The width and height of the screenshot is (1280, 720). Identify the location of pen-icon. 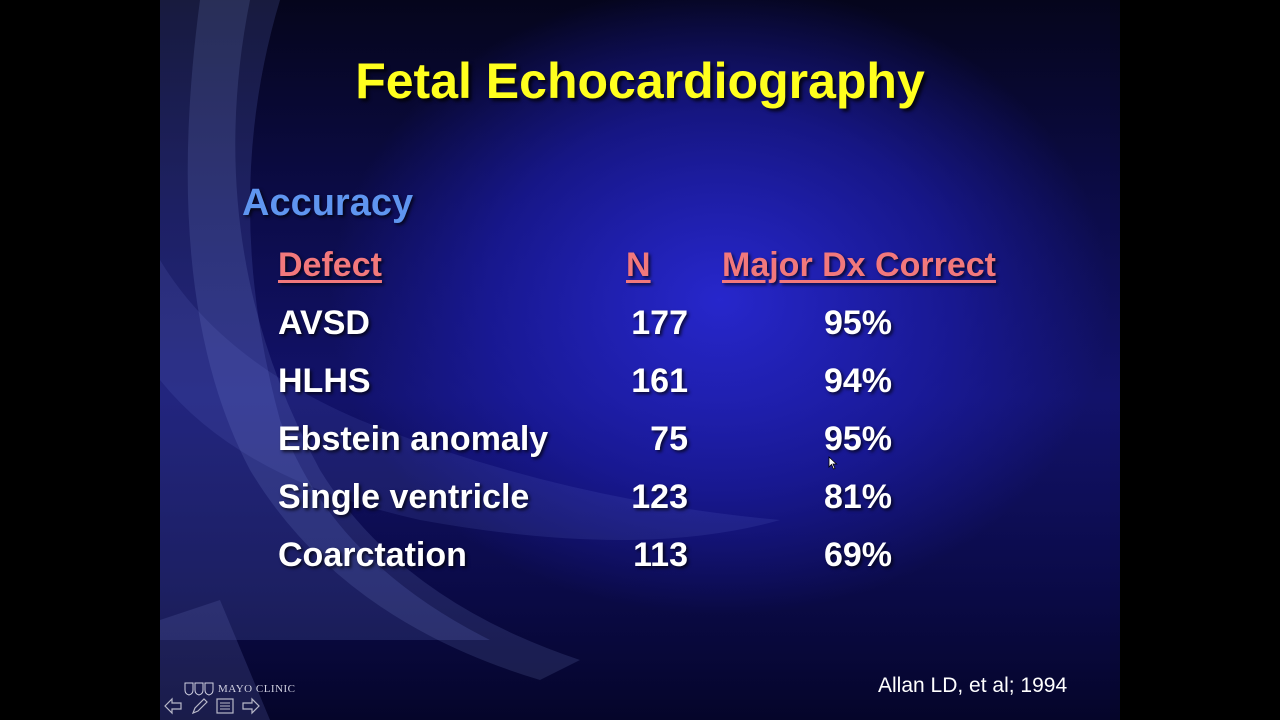
(199, 706).